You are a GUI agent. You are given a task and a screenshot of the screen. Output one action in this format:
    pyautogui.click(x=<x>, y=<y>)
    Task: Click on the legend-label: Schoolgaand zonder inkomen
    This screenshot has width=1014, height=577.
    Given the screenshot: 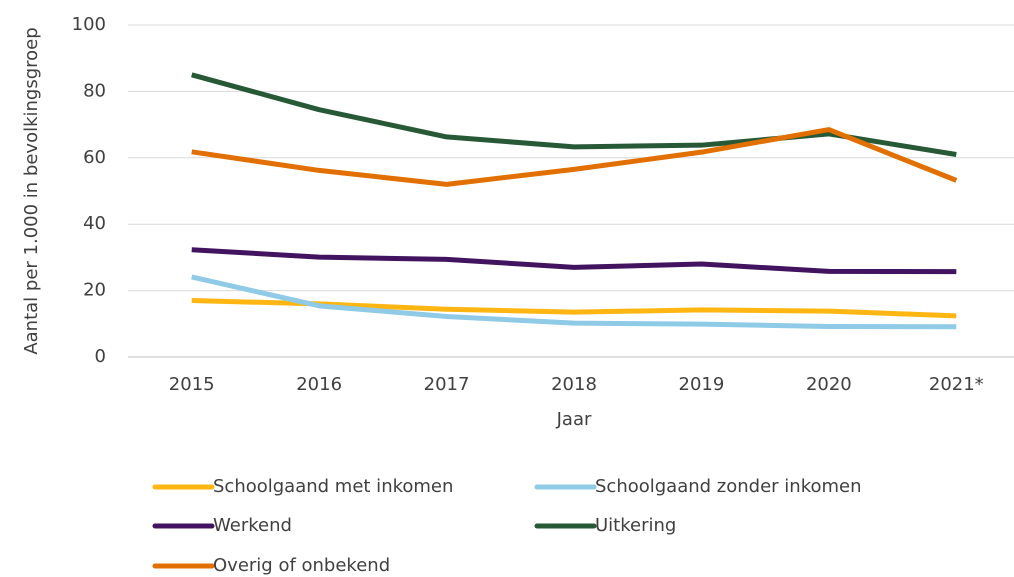 What is the action you would take?
    pyautogui.click(x=728, y=486)
    